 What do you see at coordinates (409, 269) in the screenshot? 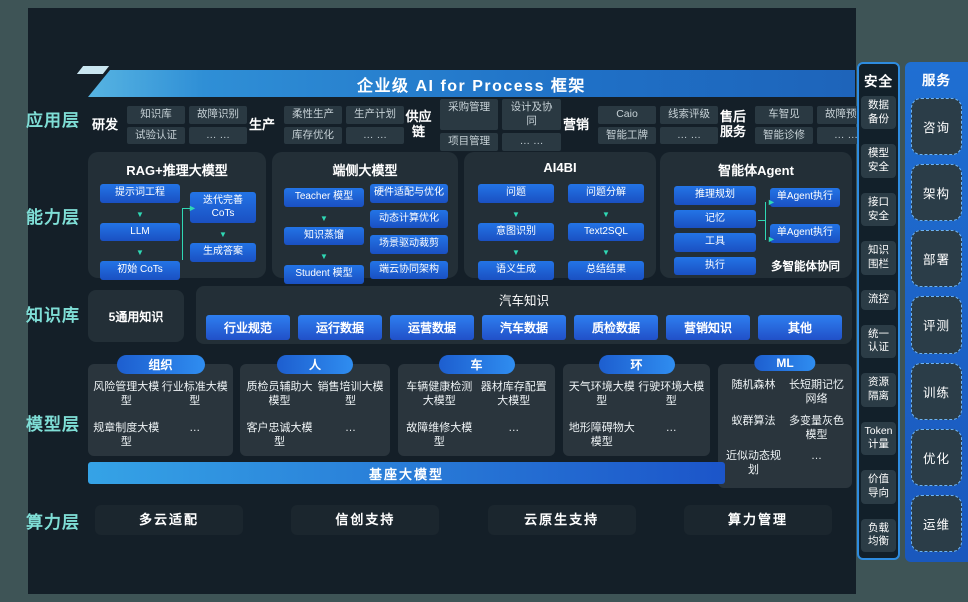
I see `capability-node: 端云协同架构` at bounding box center [409, 269].